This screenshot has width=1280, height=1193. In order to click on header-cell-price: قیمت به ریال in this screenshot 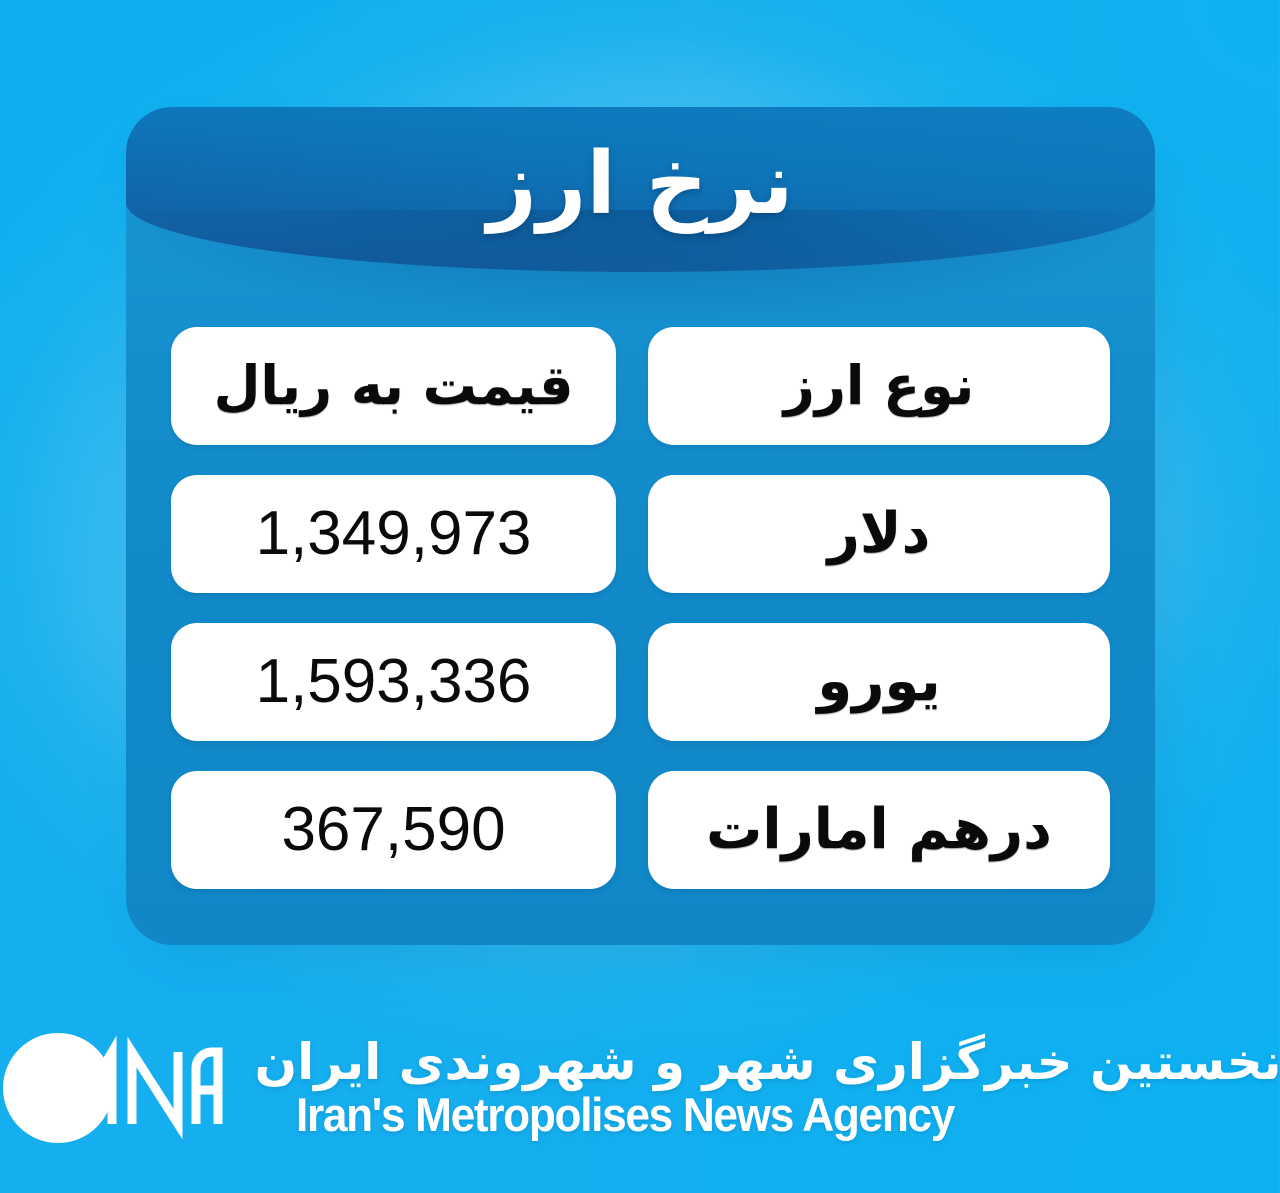, I will do `click(394, 386)`.